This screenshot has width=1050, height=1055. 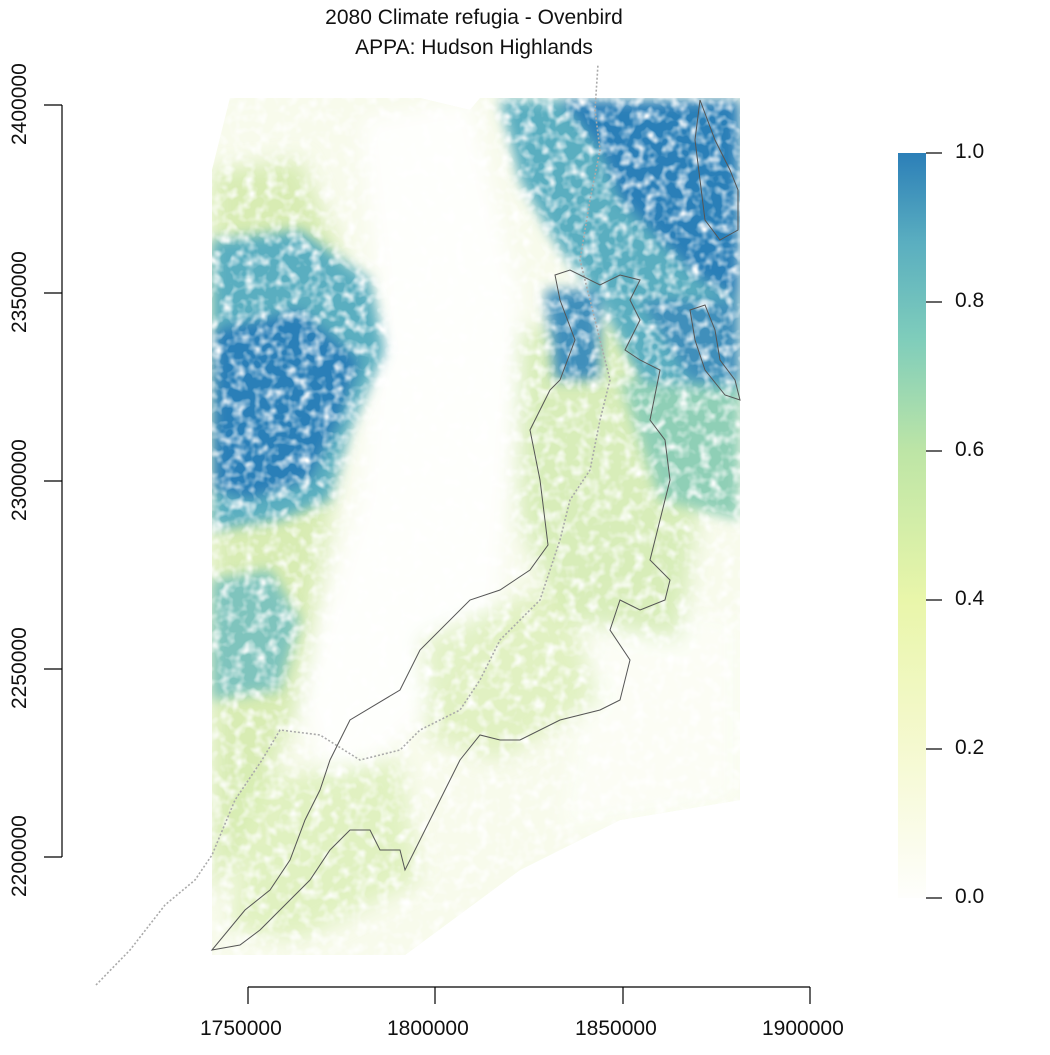 I want to click on legend-tick-label: 0.0, so click(x=970, y=896).